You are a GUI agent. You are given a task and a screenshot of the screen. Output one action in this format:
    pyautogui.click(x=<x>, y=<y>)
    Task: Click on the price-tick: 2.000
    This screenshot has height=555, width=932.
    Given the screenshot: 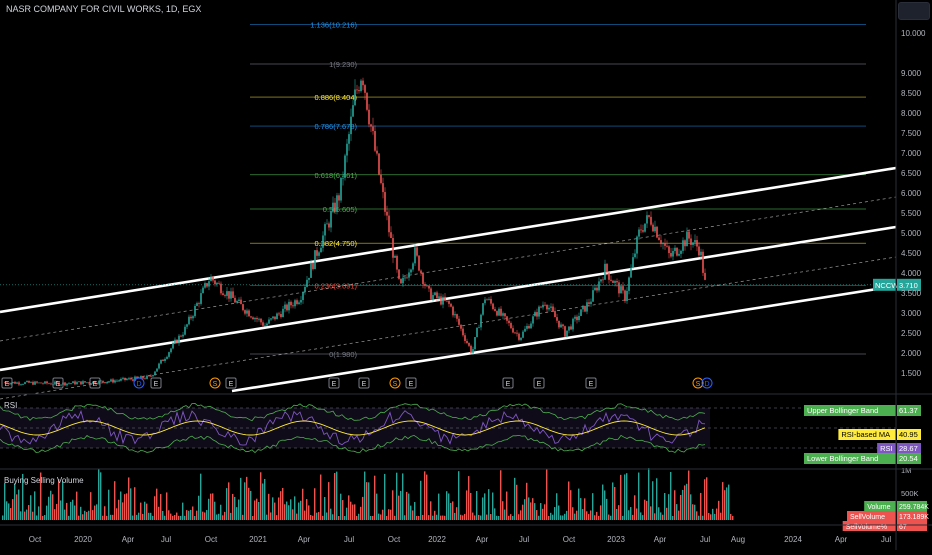 What is the action you would take?
    pyautogui.click(x=911, y=353)
    